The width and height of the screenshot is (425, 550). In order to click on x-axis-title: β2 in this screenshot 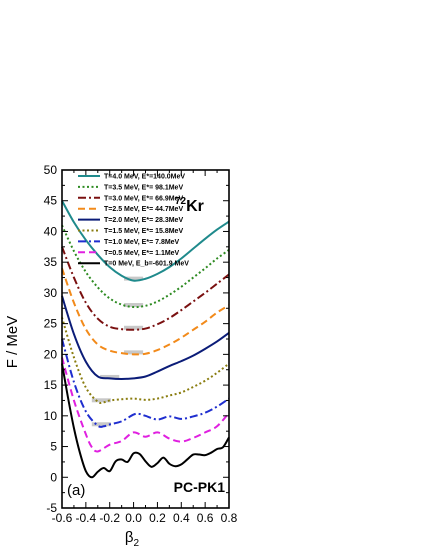, I will do `click(132, 539)`.